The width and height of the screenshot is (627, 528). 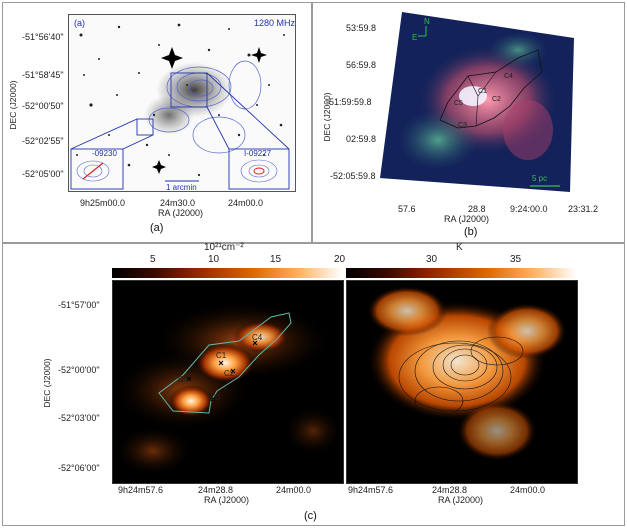 What do you see at coordinates (43, 75) in the screenshot?
I see `panel-a-ytick-2: -51°58'45"` at bounding box center [43, 75].